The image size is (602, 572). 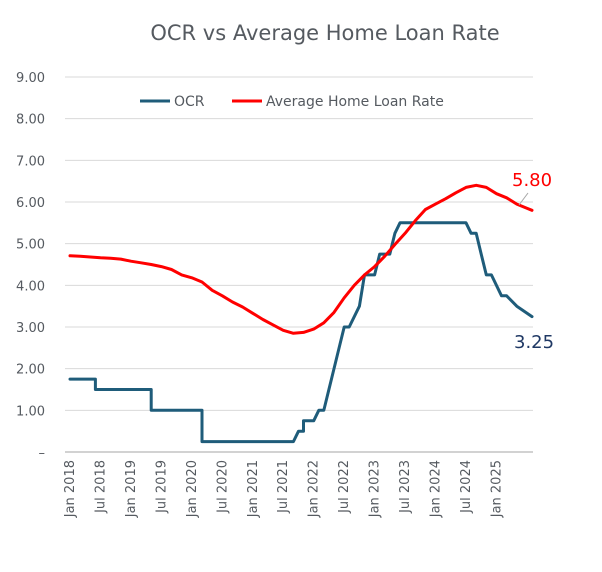 I want to click on x-tick-label: Jul 2022, so click(x=344, y=487).